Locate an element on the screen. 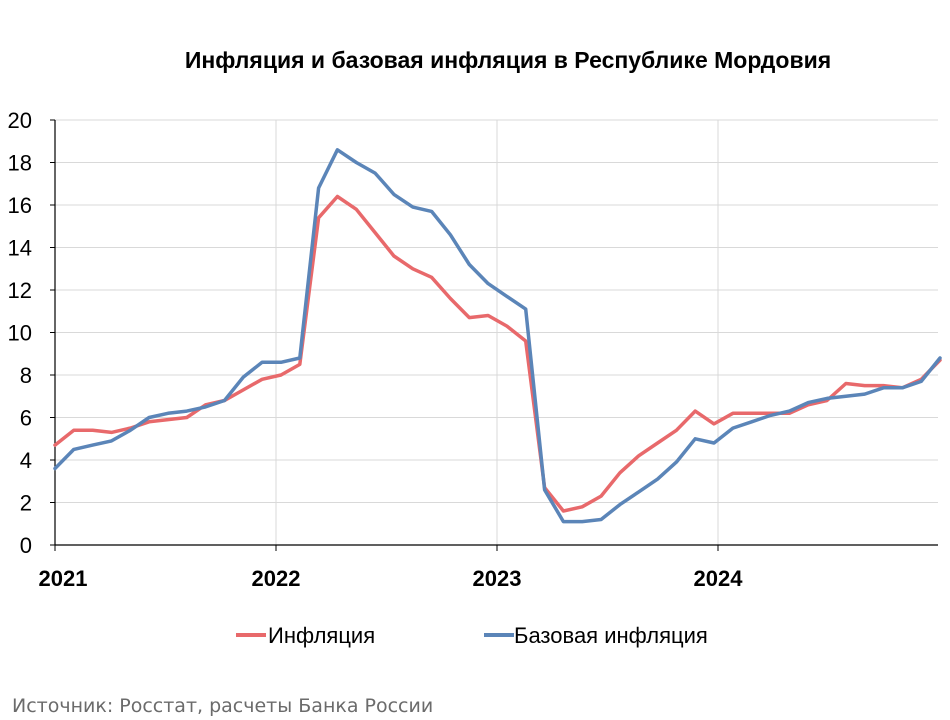 This screenshot has height=720, width=950. y-tick-label: 8 is located at coordinates (26, 375).